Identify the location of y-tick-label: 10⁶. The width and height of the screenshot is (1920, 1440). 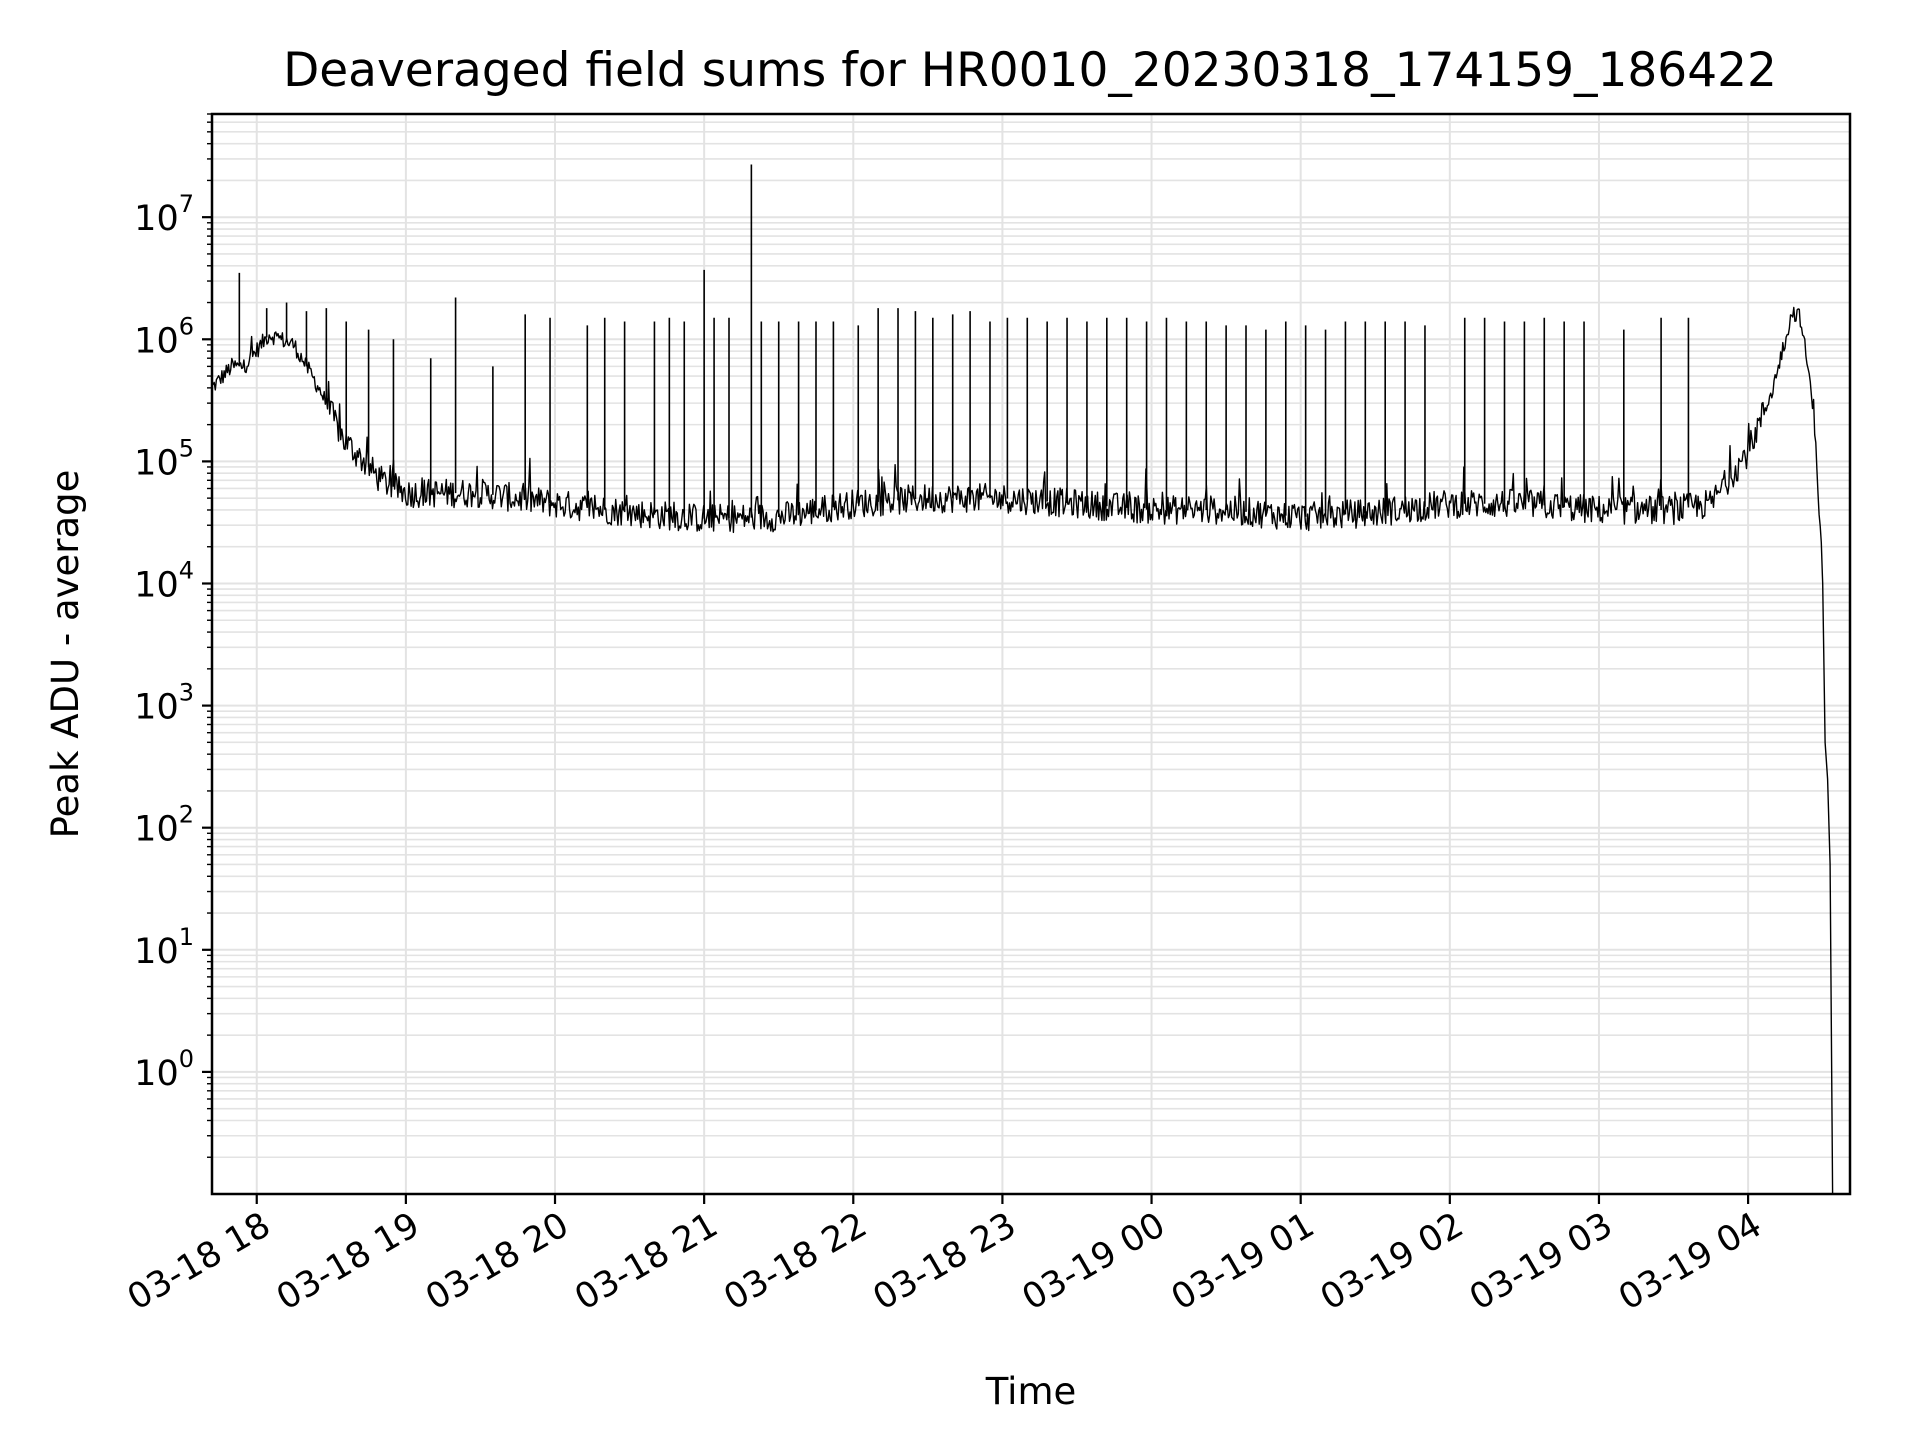
(164, 336).